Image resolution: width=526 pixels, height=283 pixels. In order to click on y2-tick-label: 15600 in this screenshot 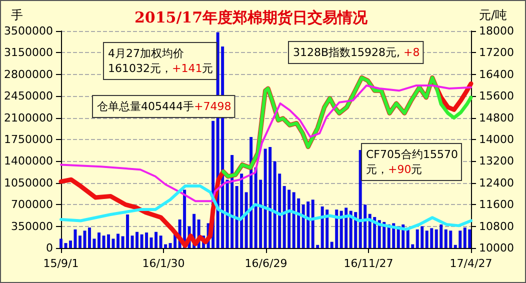, I will do `click(496, 96)`.